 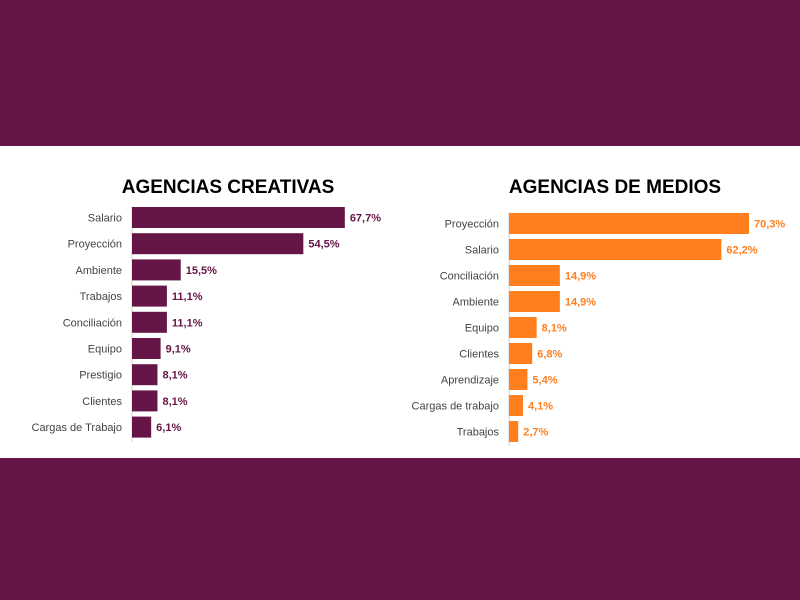 I want to click on media-category-label: Proyección, so click(x=472, y=225).